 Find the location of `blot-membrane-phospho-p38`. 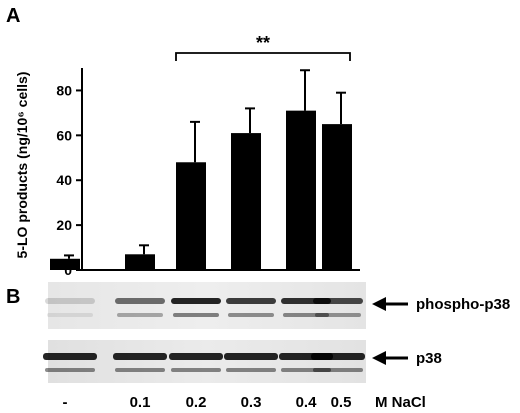

blot-membrane-phospho-p38 is located at coordinates (207, 305).